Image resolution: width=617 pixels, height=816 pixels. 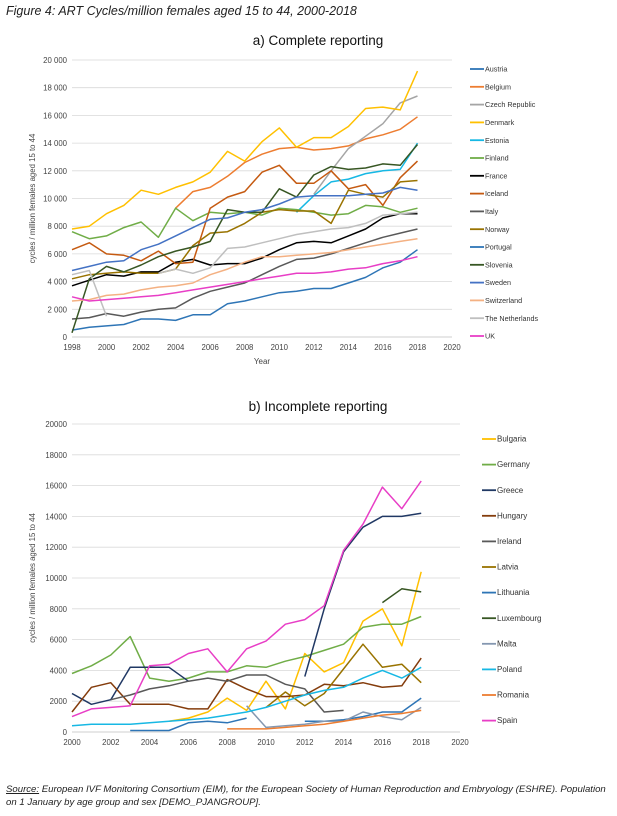 What do you see at coordinates (110, 742) in the screenshot?
I see `x-tick-label: 2002` at bounding box center [110, 742].